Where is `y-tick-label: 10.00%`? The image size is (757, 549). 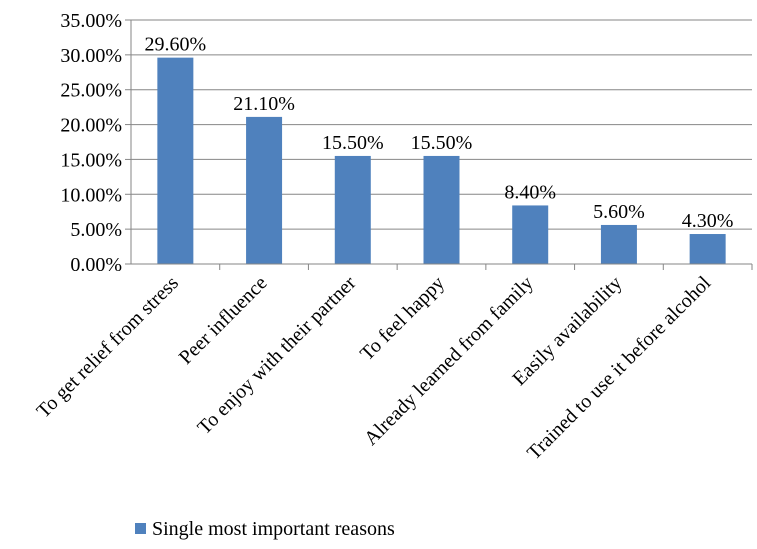
y-tick-label: 10.00% is located at coordinates (91, 195).